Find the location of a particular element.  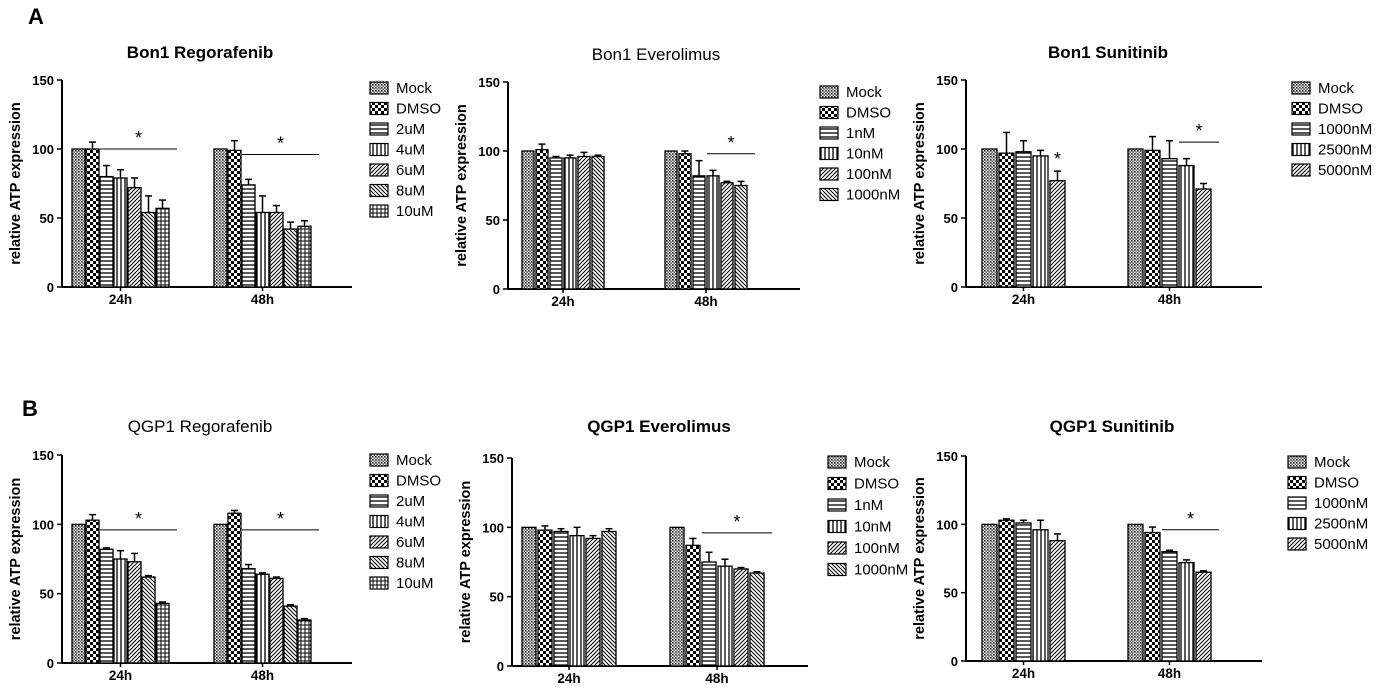

bar-2500nm-24h is located at coordinates (1040, 595).